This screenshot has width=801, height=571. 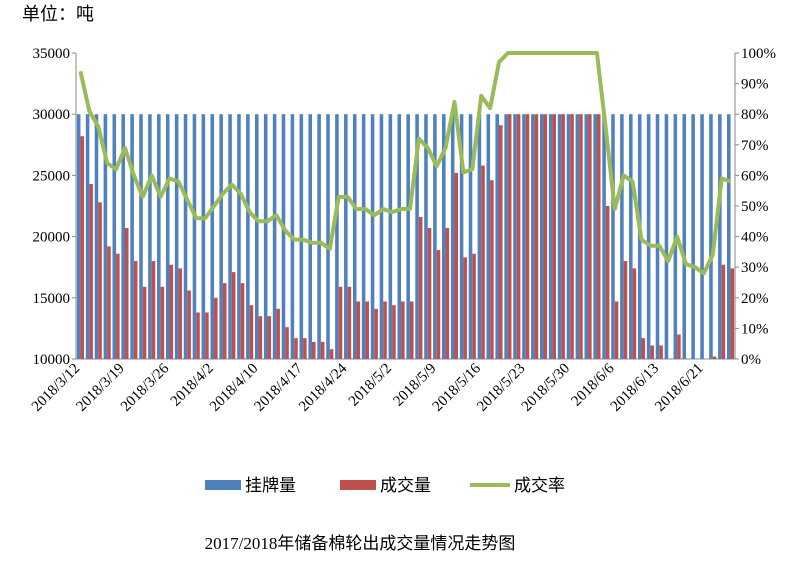 I want to click on x-tick-label: 2018/3/26, so click(x=145, y=387).